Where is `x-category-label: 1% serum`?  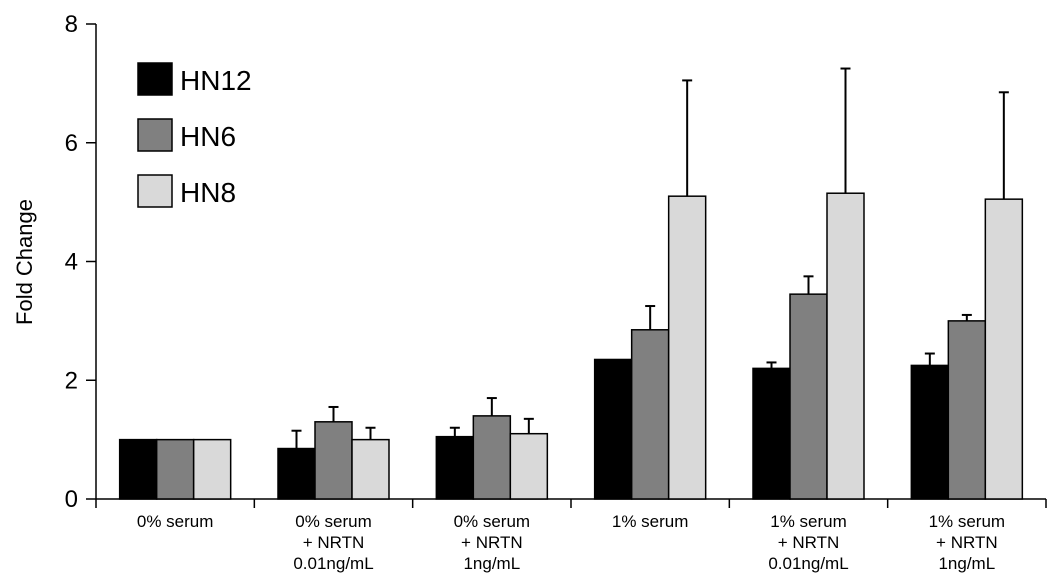 x-category-label: 1% serum is located at coordinates (650, 521).